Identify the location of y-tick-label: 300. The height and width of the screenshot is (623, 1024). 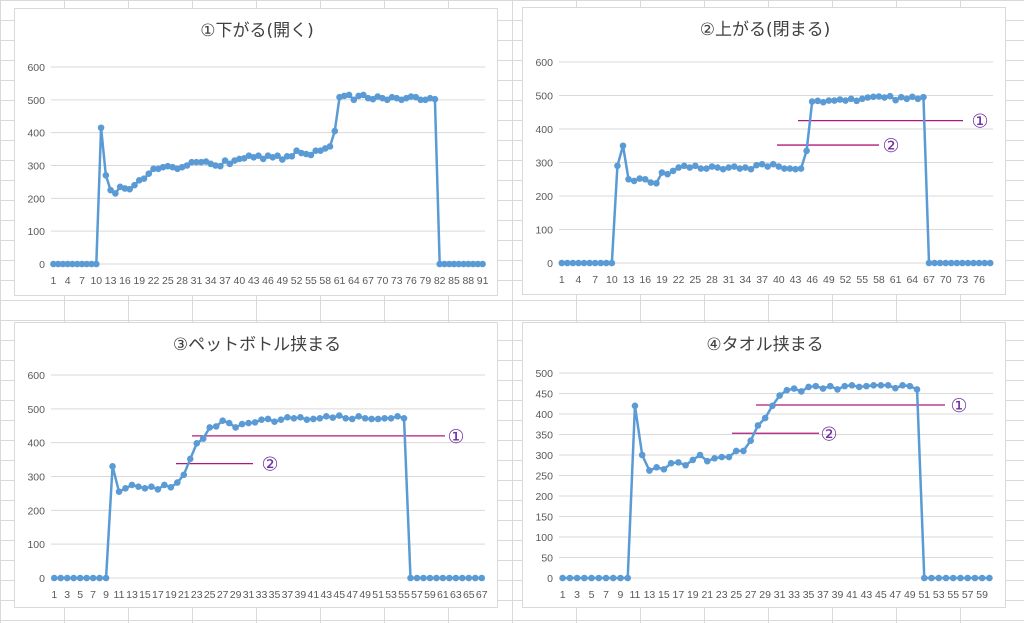
(544, 164).